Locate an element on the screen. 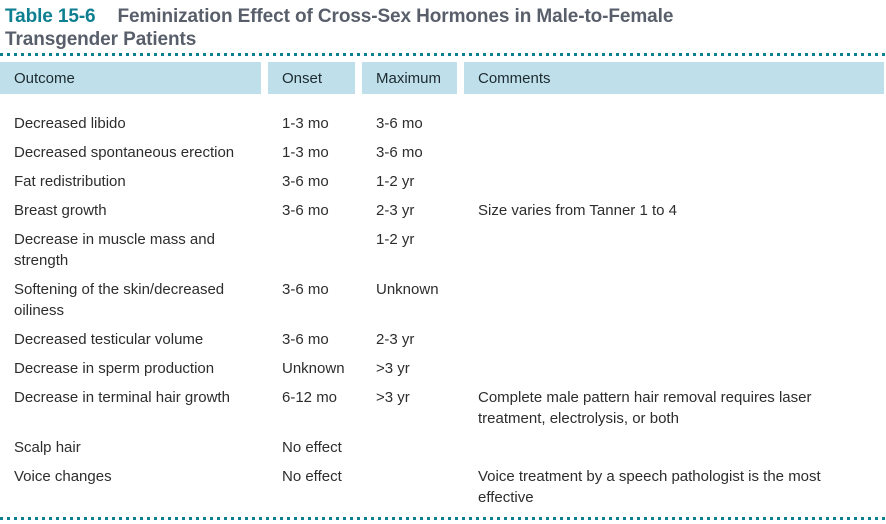 The height and width of the screenshot is (524, 886). table-row: Scalp hair No effect is located at coordinates (443, 447).